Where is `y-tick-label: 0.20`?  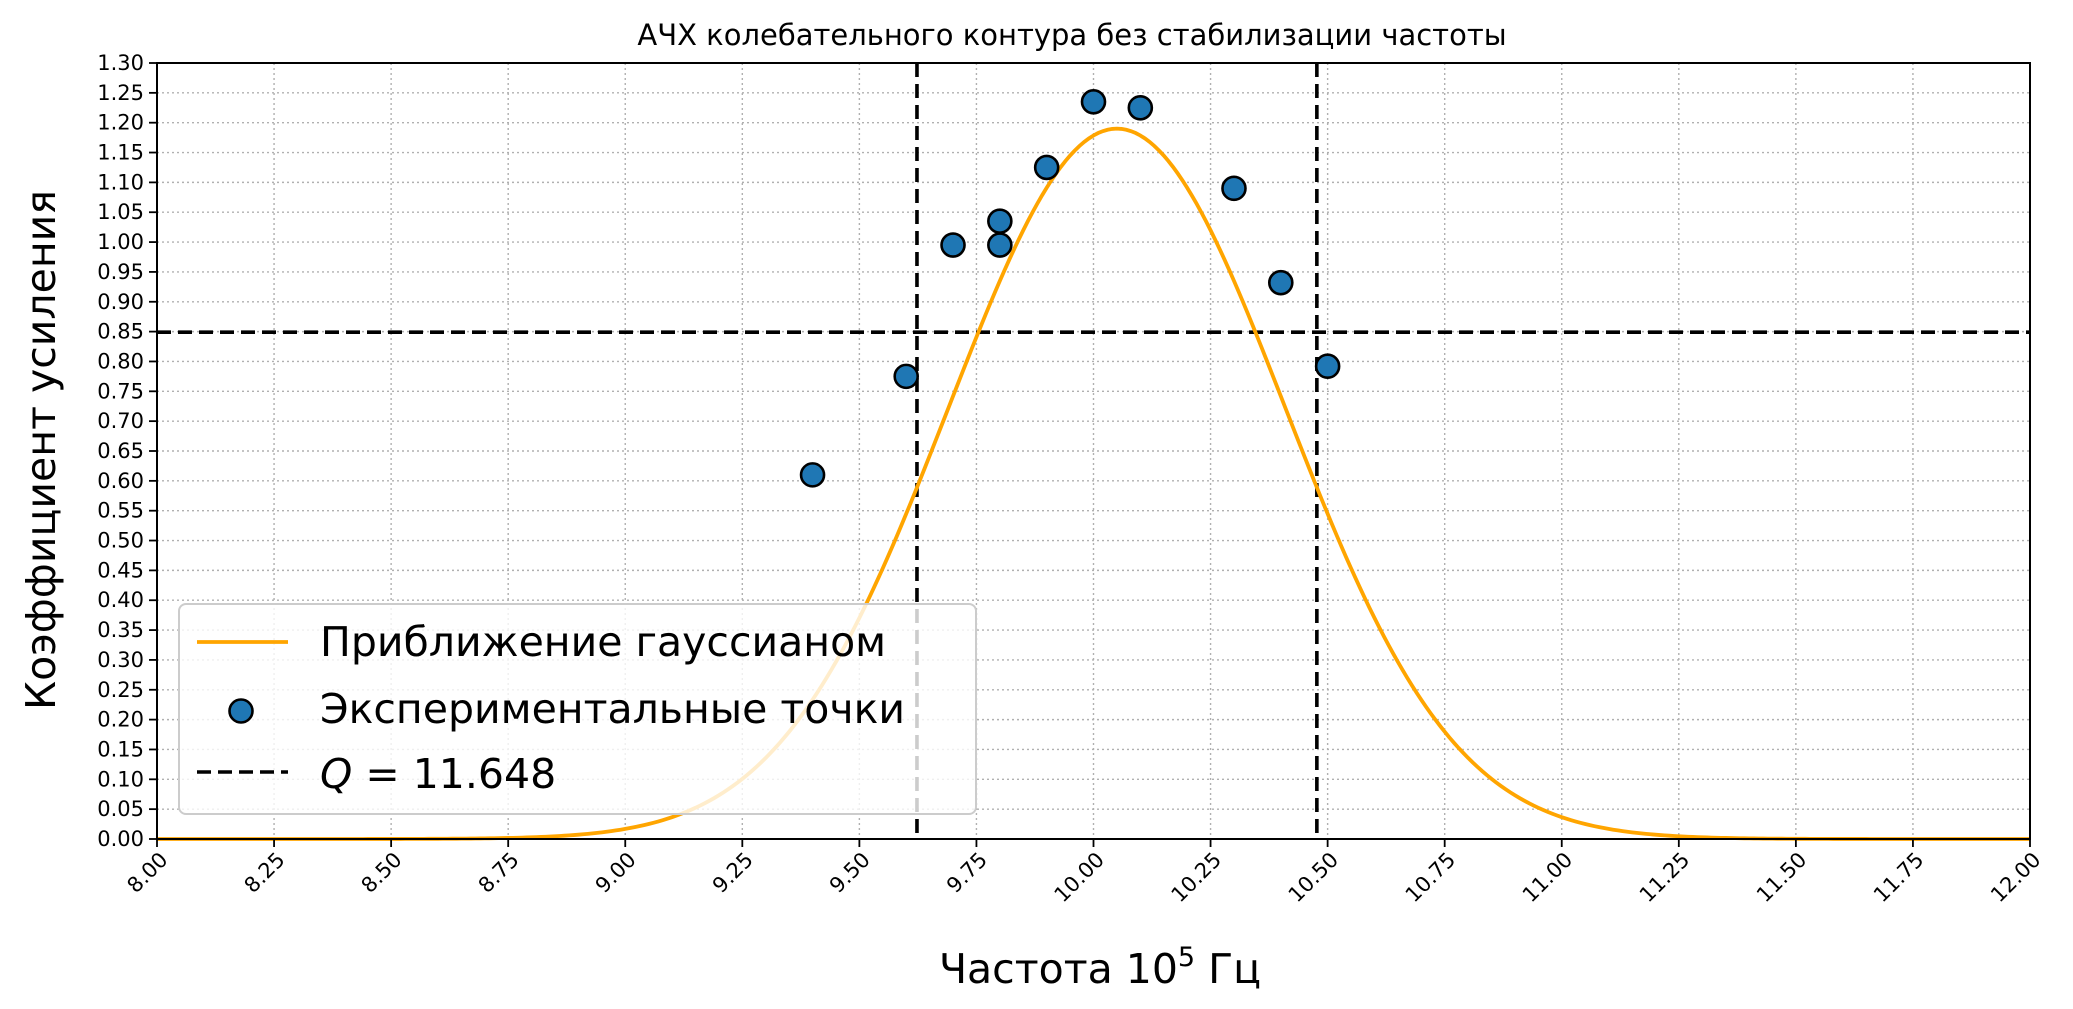
y-tick-label: 0.20 is located at coordinates (120, 720).